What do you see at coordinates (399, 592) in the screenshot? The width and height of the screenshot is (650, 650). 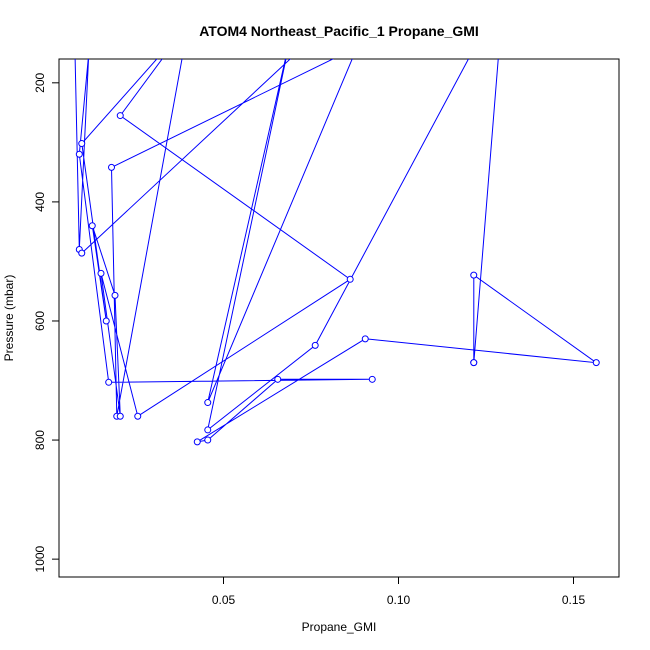 I see `x-axis: 0.05 0.10 0.15` at bounding box center [399, 592].